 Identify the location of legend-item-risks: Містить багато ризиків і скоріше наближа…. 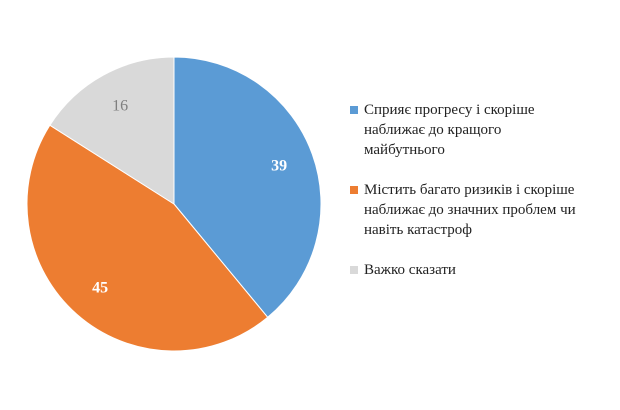
(480, 210).